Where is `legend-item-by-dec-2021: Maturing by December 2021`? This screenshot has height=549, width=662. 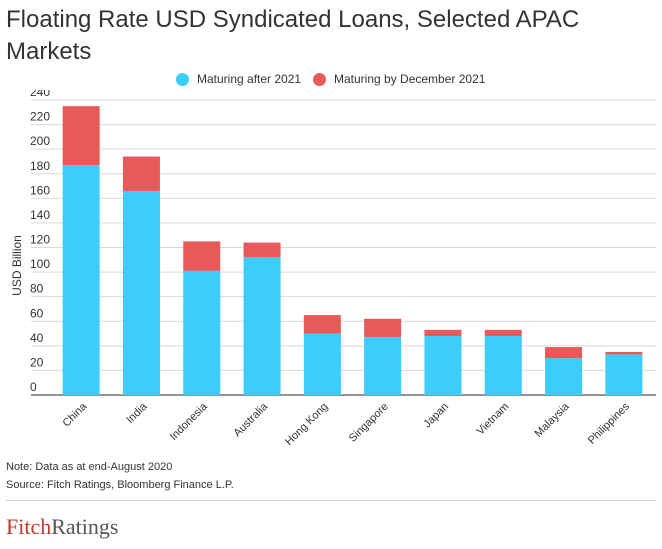 legend-item-by-dec-2021: Maturing by December 2021 is located at coordinates (399, 79).